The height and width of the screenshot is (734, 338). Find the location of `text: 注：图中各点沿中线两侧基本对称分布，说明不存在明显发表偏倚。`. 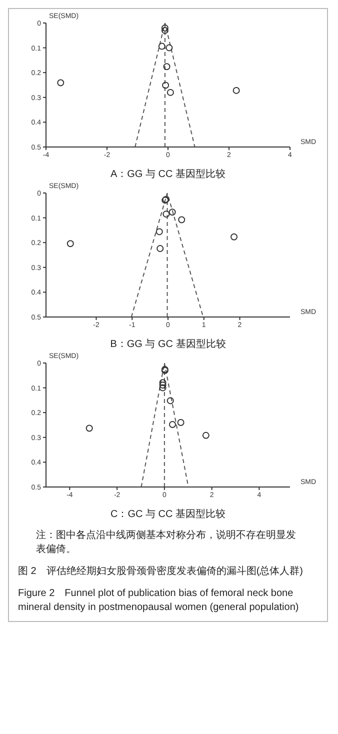

text: 注：图中各点沿中线两侧基本对称分布，说明不存在明显发表偏倚。 is located at coordinates (166, 543).